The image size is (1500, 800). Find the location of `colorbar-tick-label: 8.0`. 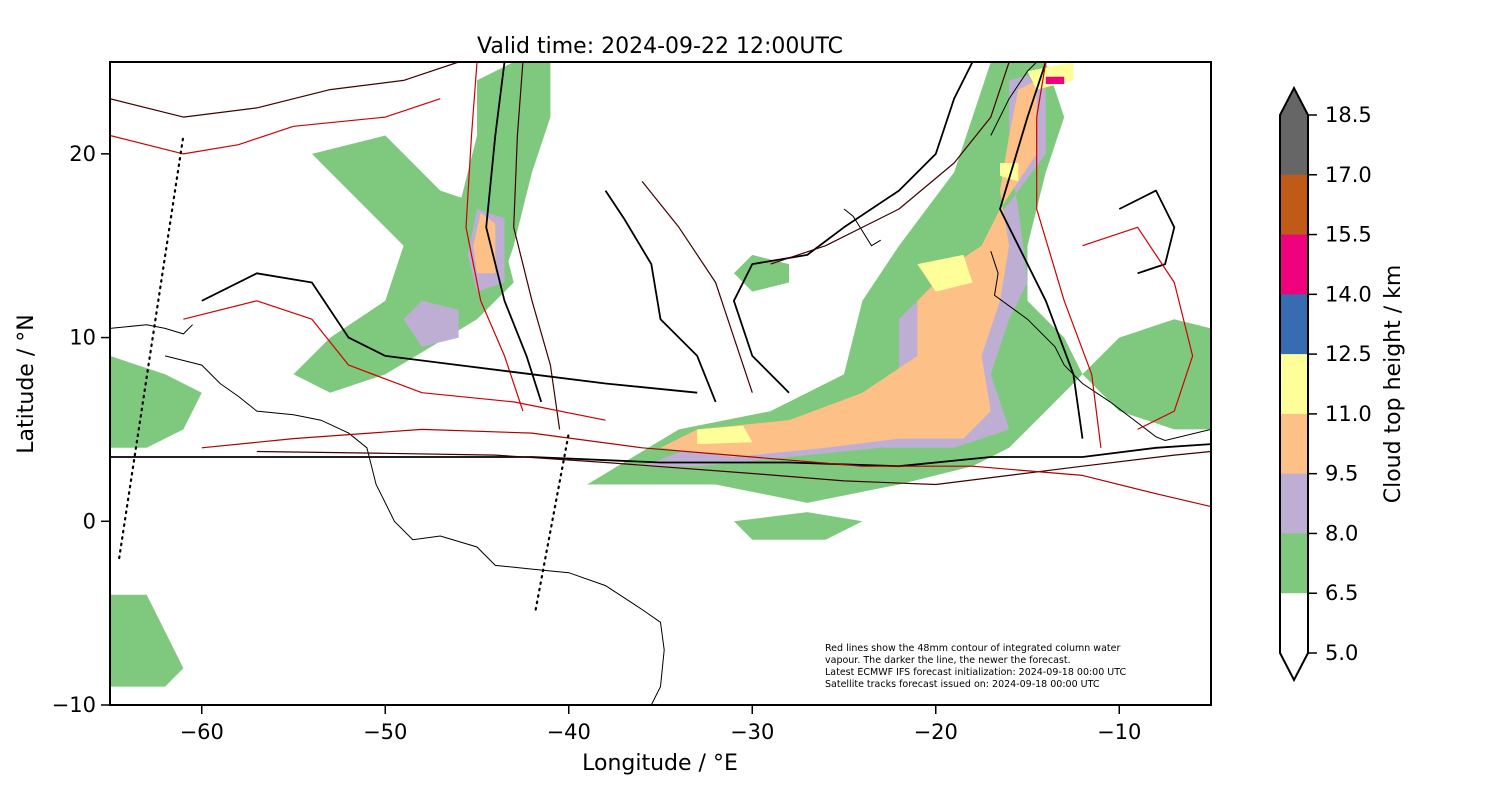

colorbar-tick-label: 8.0 is located at coordinates (1341, 533).